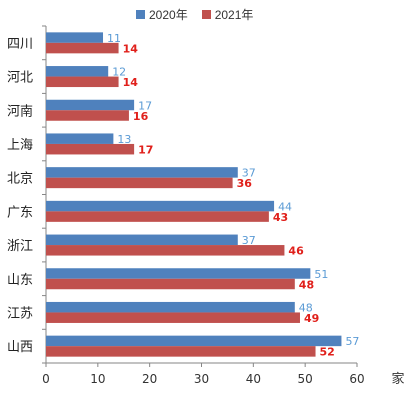  What do you see at coordinates (234, 15) in the screenshot?
I see `legend-label-2021: 2021年` at bounding box center [234, 15].